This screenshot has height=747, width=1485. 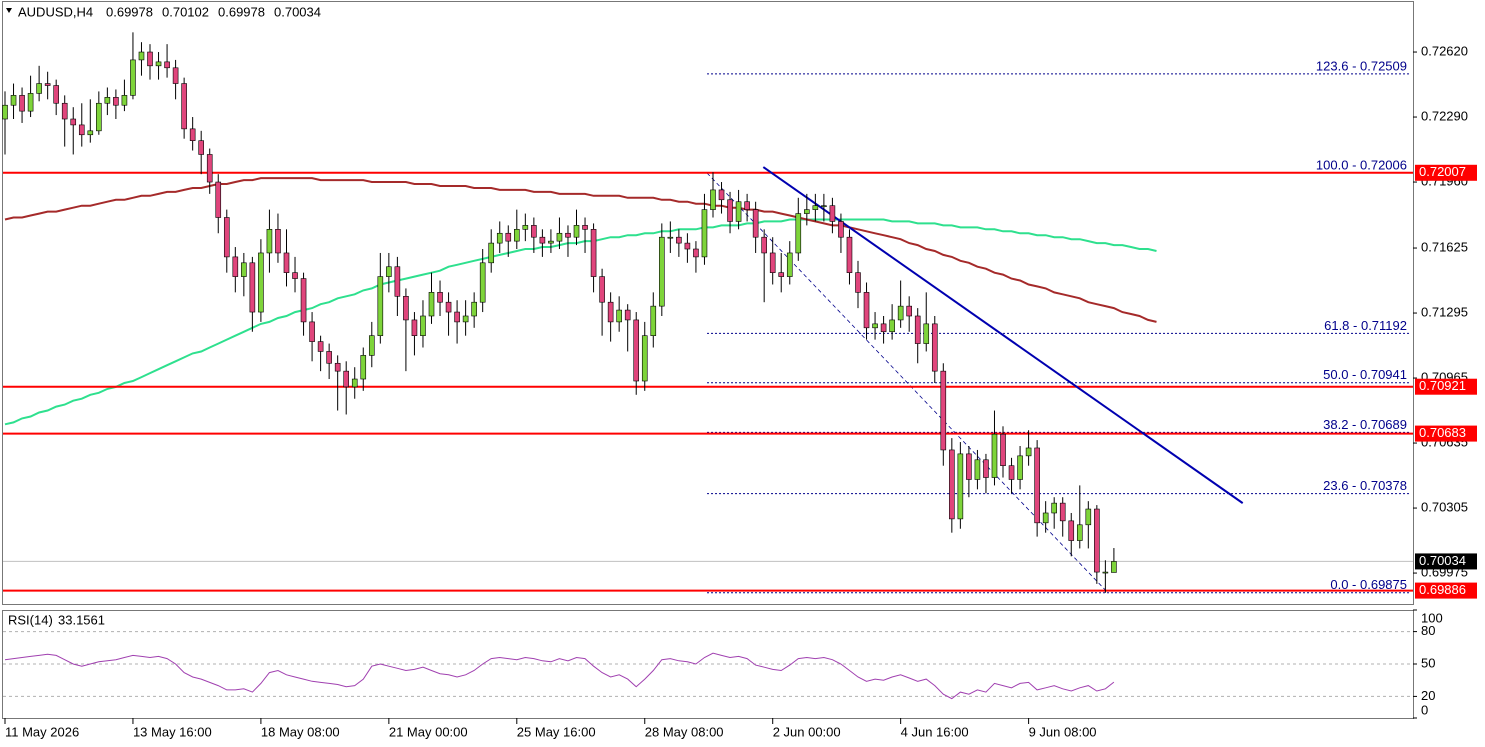 I want to click on current-price-box, so click(x=1446, y=561).